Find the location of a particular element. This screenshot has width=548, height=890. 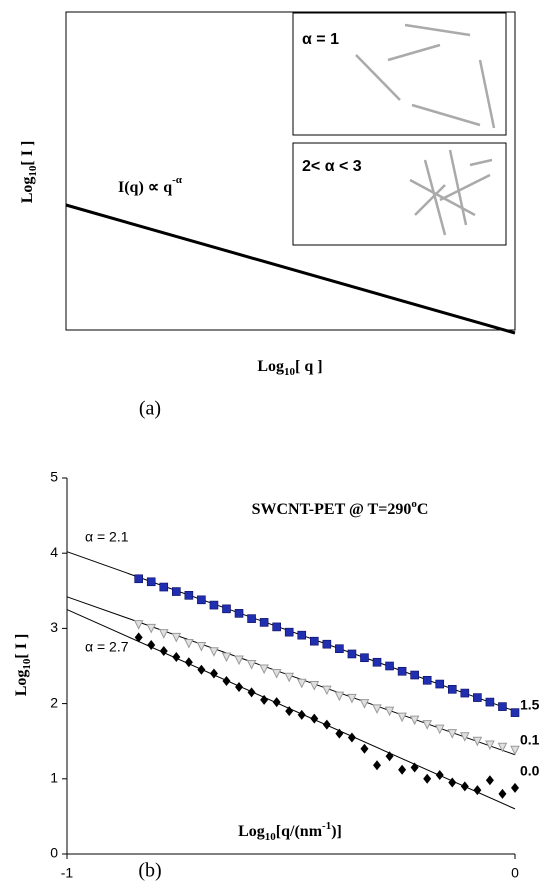

inset-label: α = 1 is located at coordinates (320, 39).